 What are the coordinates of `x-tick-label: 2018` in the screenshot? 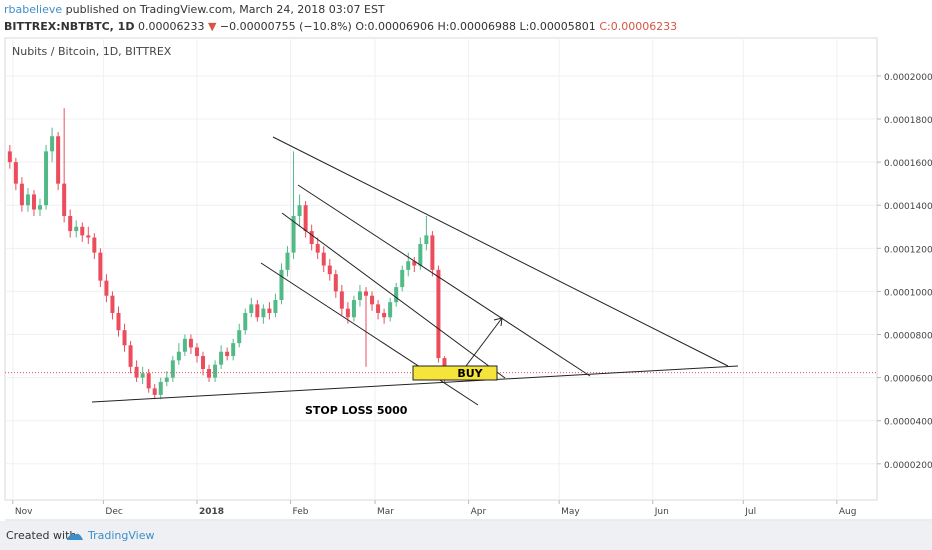 It's located at (211, 512).